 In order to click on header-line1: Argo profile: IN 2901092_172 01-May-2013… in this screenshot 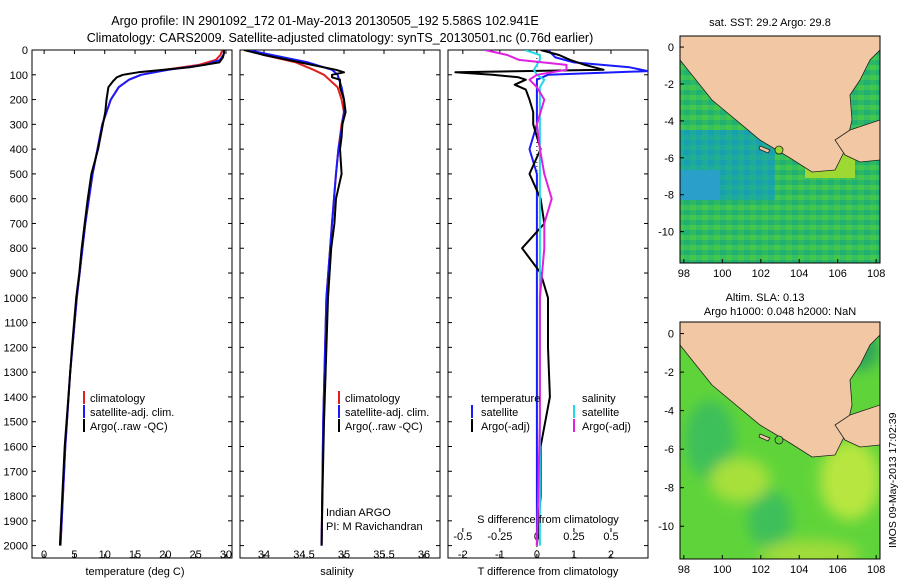, I will do `click(324, 21)`.